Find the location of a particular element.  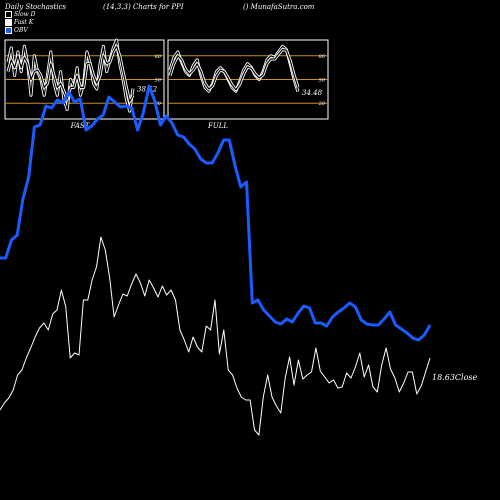

legend-fast-k-swatch is located at coordinates (8, 22).